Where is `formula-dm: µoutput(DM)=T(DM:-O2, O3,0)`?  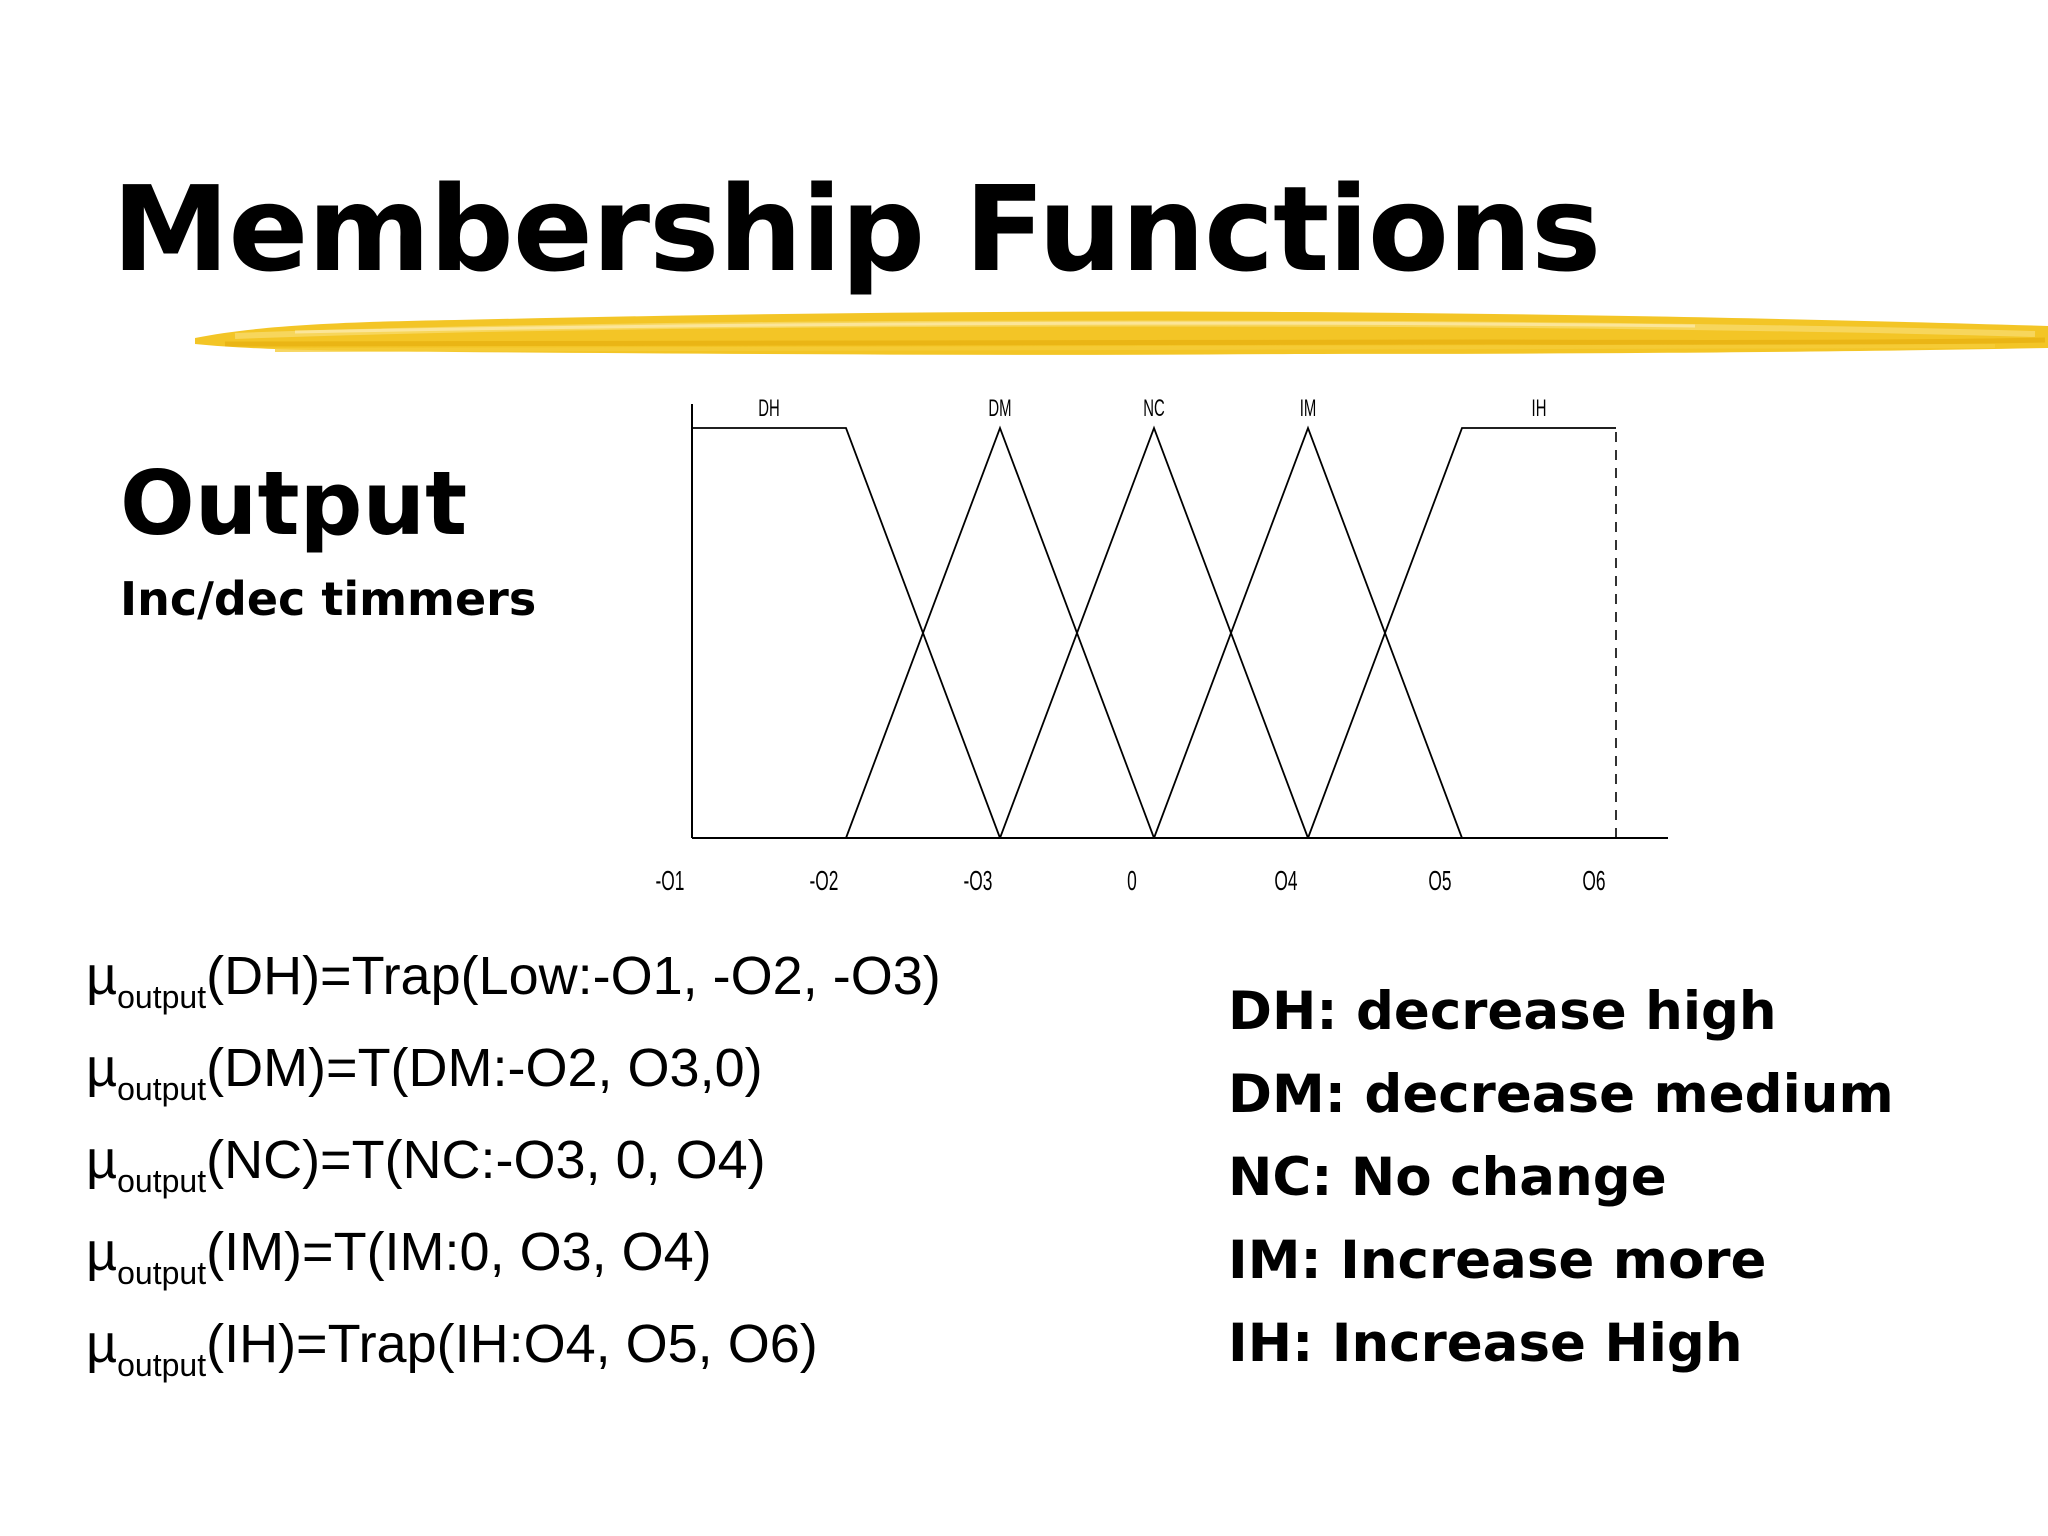 formula-dm: µoutput(DM)=T(DM:-O2, O3,0) is located at coordinates (513, 1068).